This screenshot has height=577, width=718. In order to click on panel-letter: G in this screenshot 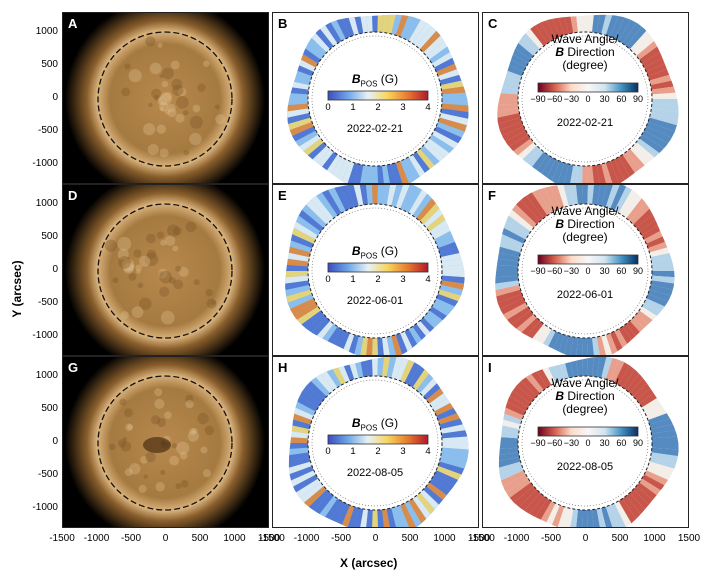, I will do `click(73, 367)`.